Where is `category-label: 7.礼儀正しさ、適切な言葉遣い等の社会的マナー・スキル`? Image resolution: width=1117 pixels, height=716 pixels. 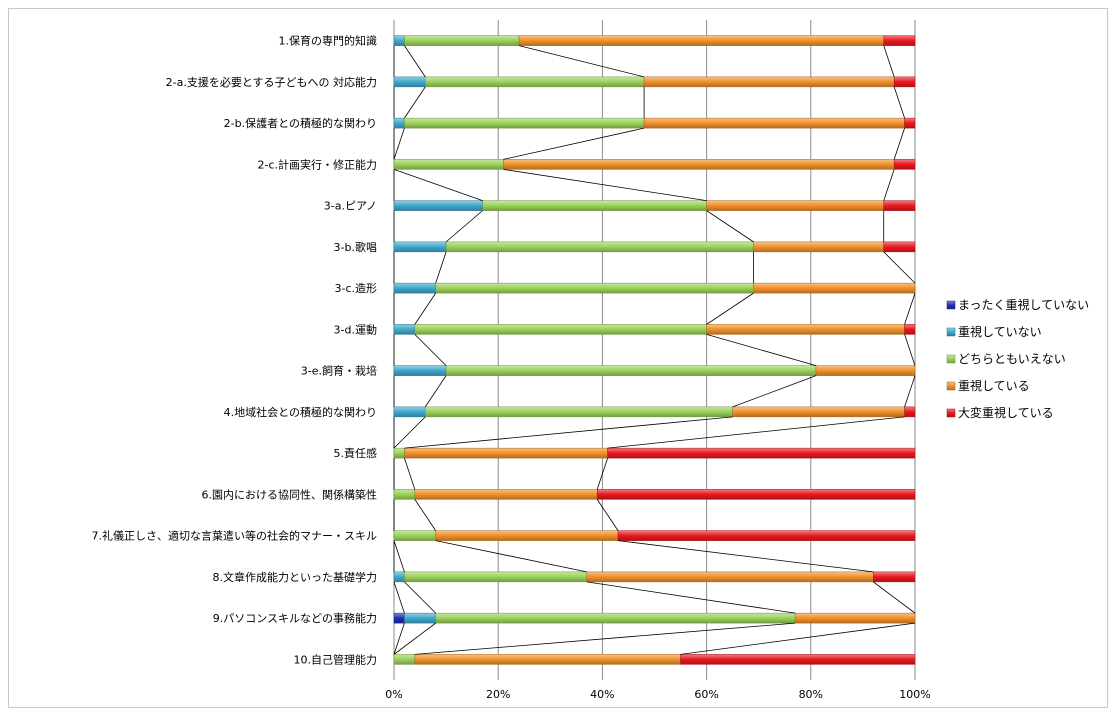
category-label: 7.礼儀正しさ、適切な言葉遣い等の社会的マナー・スキル is located at coordinates (235, 536).